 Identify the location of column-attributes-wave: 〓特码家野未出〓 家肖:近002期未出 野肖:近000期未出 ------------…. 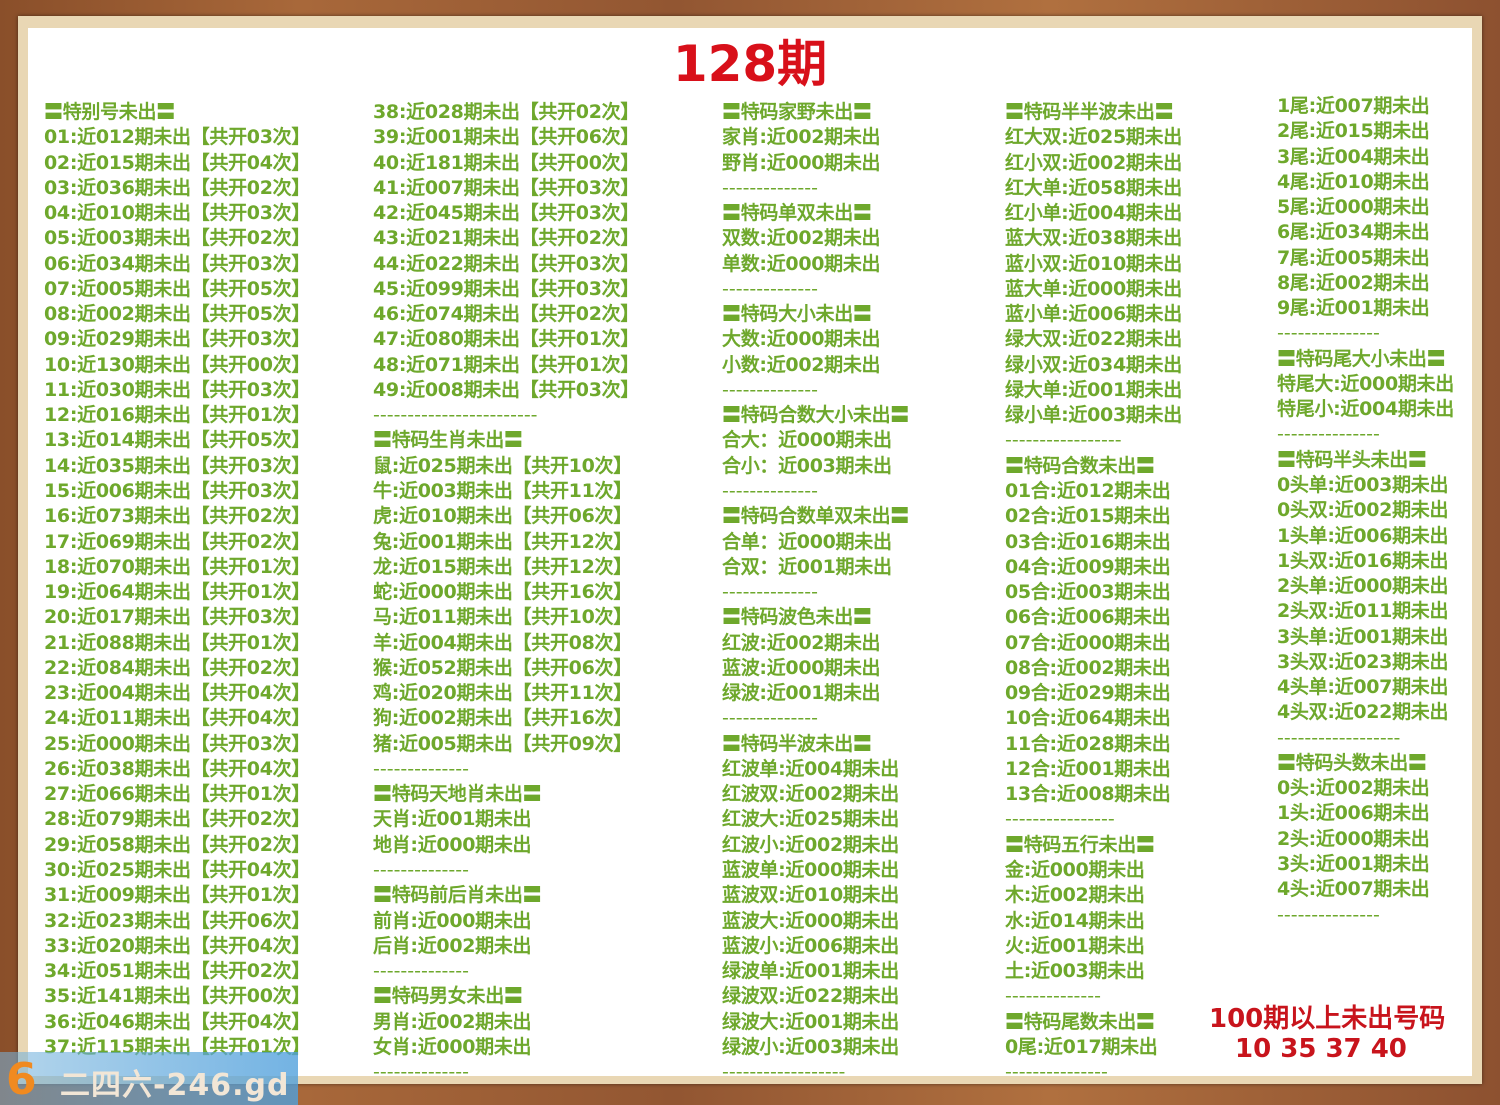
(815, 592).